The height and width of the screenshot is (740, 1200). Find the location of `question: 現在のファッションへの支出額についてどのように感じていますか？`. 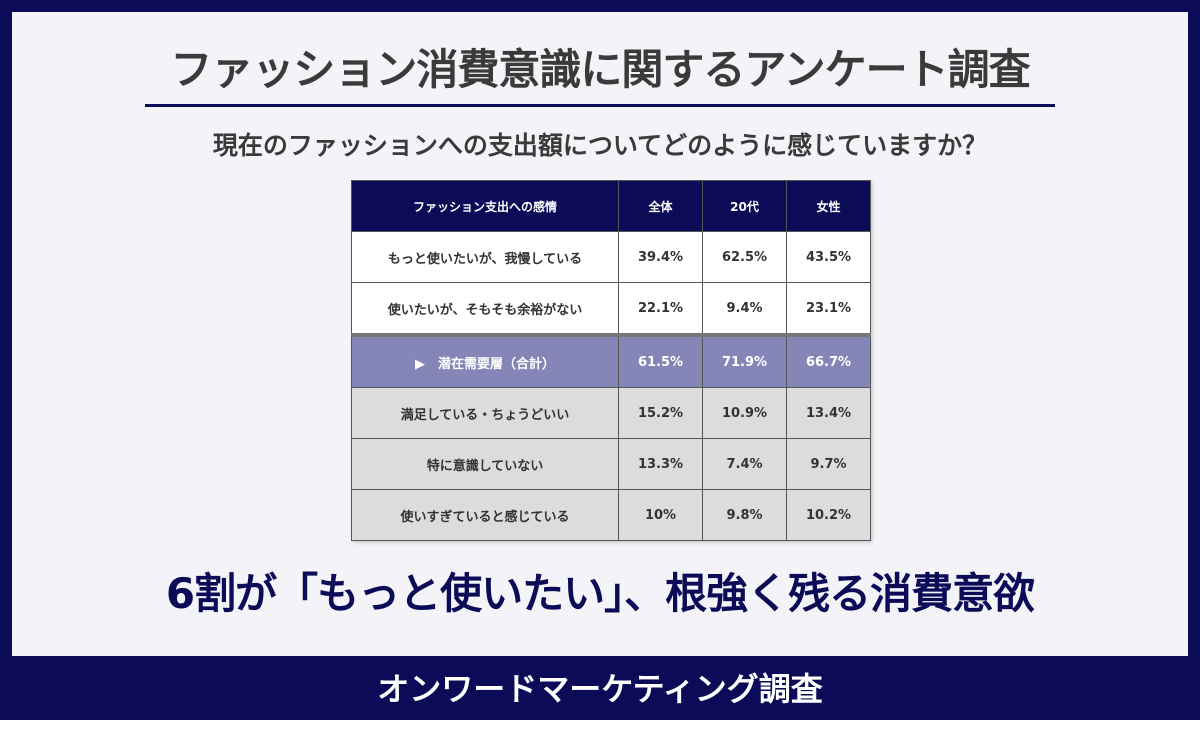

question: 現在のファッションへの支出額についてどのように感じていますか？ is located at coordinates (600, 145).